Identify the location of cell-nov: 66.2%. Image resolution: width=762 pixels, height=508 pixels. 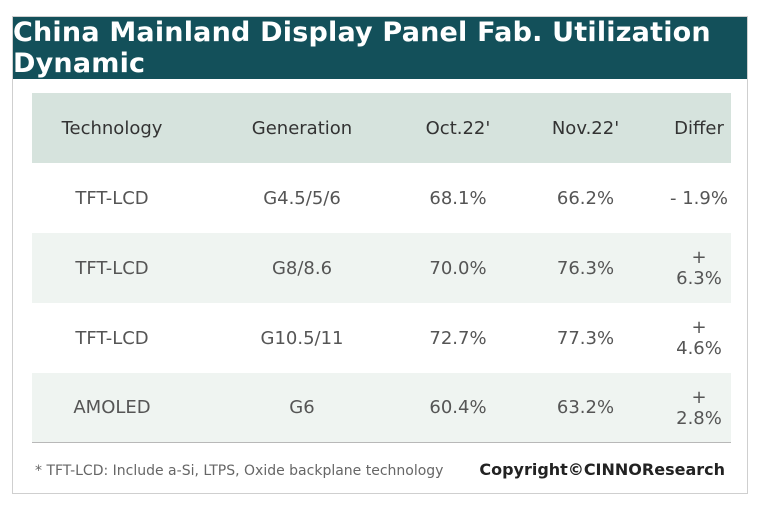
(585, 198).